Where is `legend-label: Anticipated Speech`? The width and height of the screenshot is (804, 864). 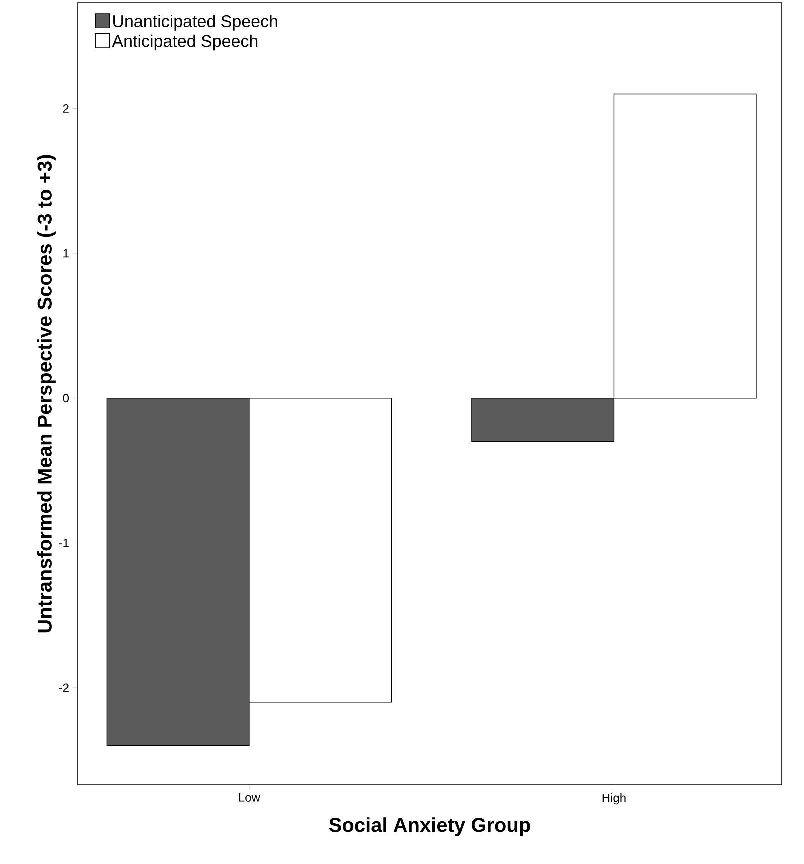 legend-label: Anticipated Speech is located at coordinates (185, 42).